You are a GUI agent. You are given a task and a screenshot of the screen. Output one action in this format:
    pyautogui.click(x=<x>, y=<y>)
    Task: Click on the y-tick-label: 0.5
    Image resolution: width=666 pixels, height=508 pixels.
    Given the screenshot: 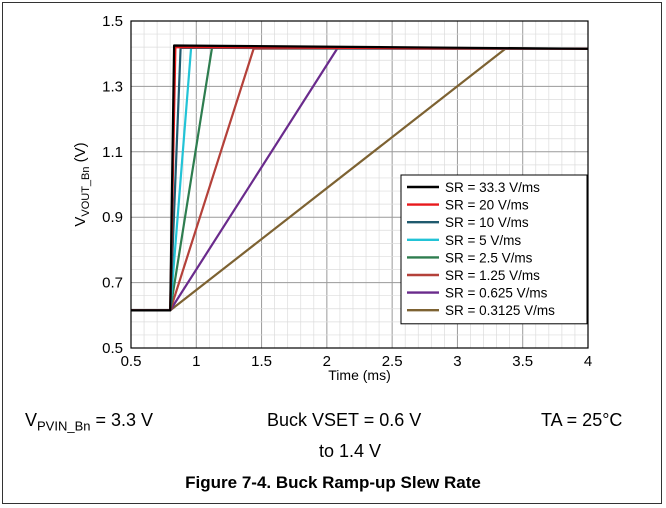 What is the action you would take?
    pyautogui.click(x=112, y=348)
    